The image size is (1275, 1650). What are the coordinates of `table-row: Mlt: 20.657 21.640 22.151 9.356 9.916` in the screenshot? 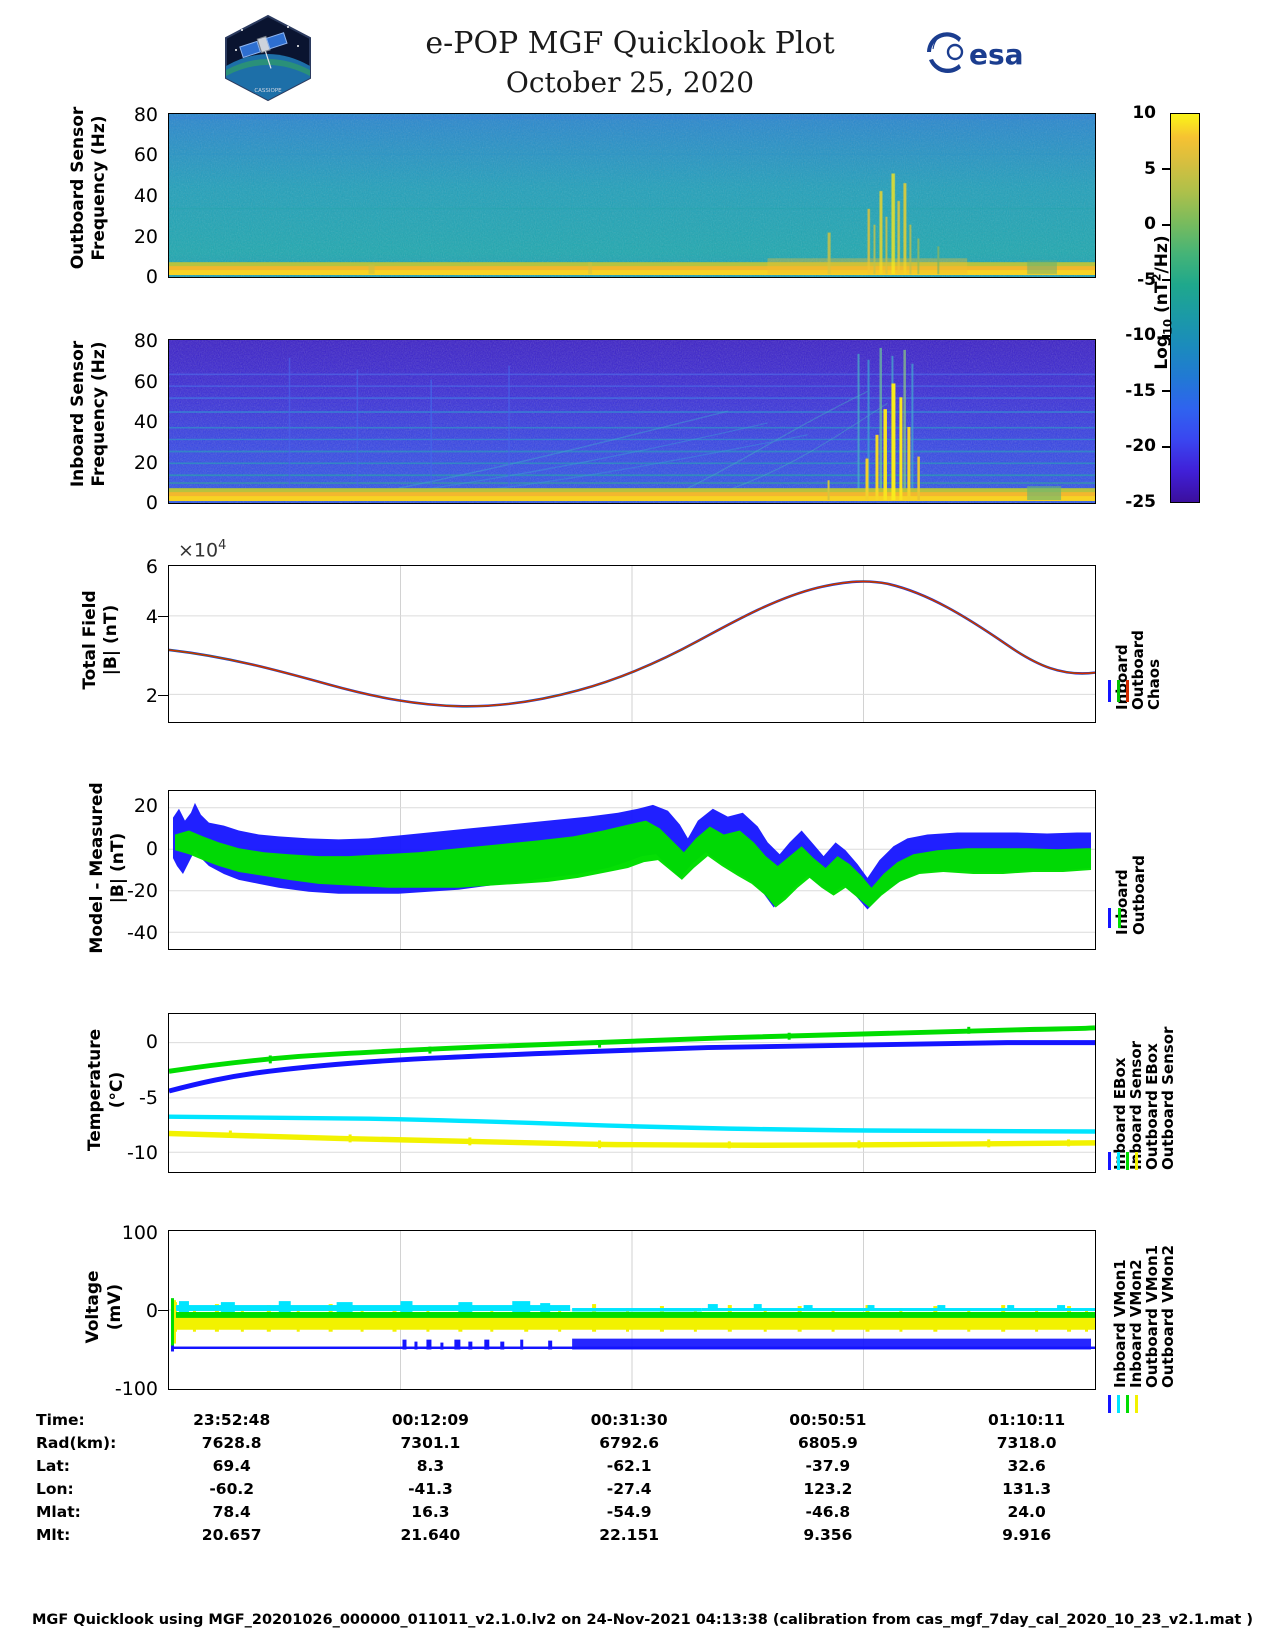 It's located at (581, 1534).